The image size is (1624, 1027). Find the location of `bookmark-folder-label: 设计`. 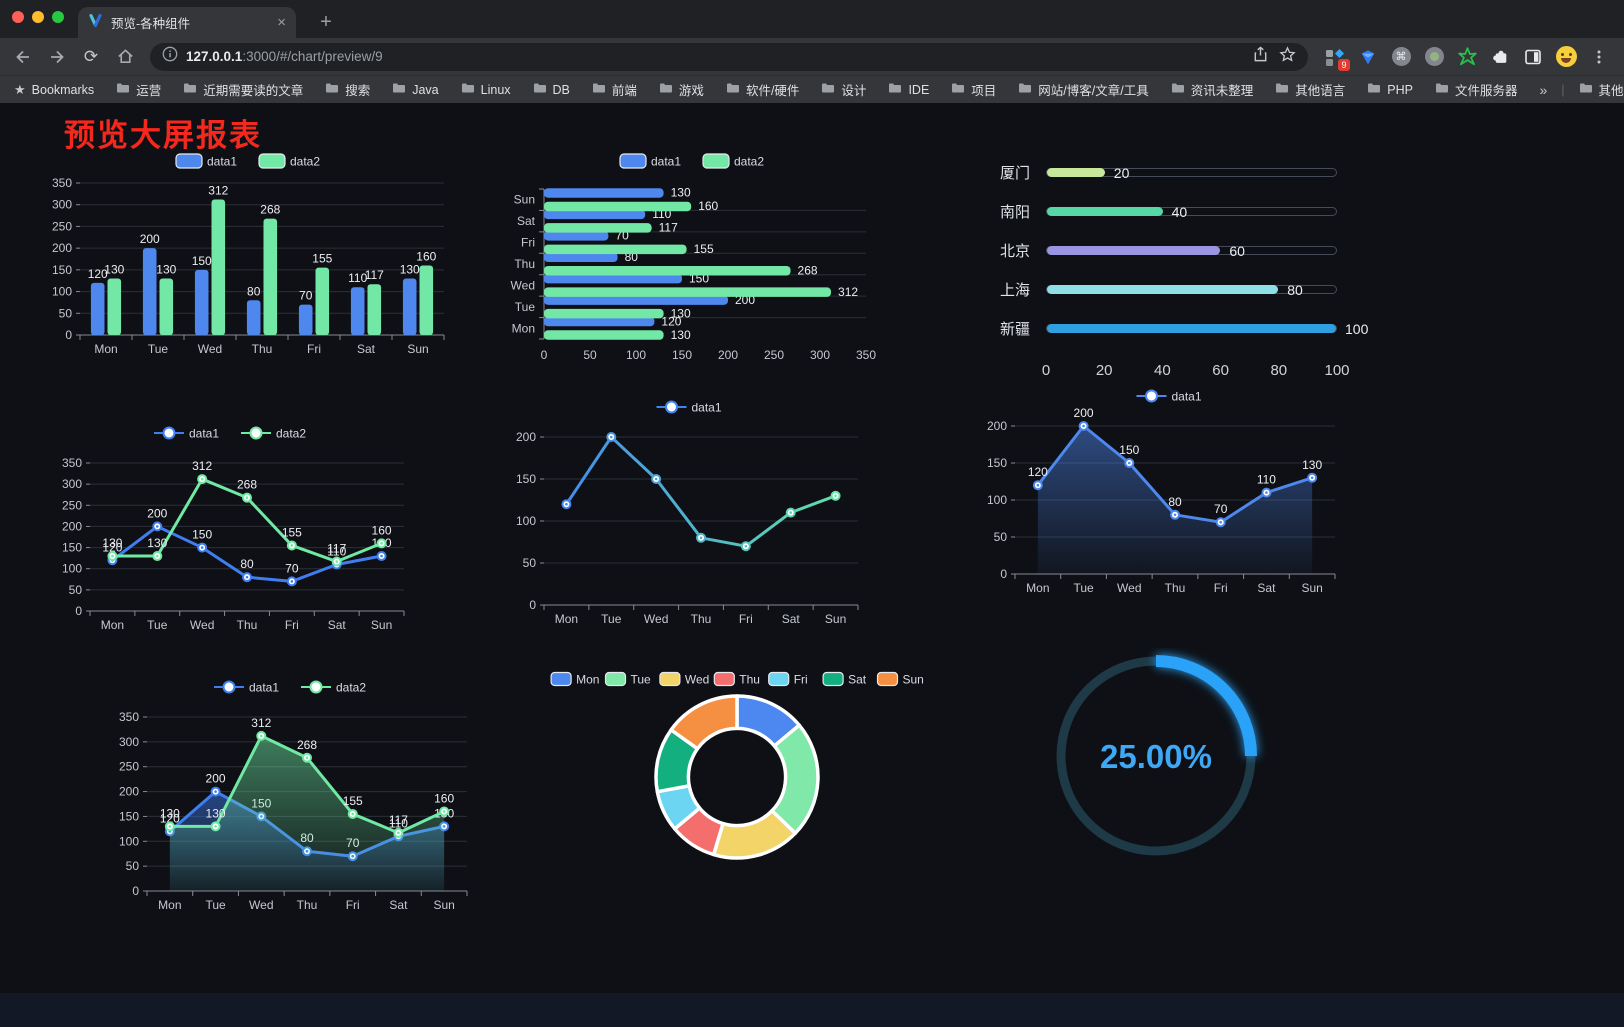

bookmark-folder-label: 设计 is located at coordinates (854, 91).